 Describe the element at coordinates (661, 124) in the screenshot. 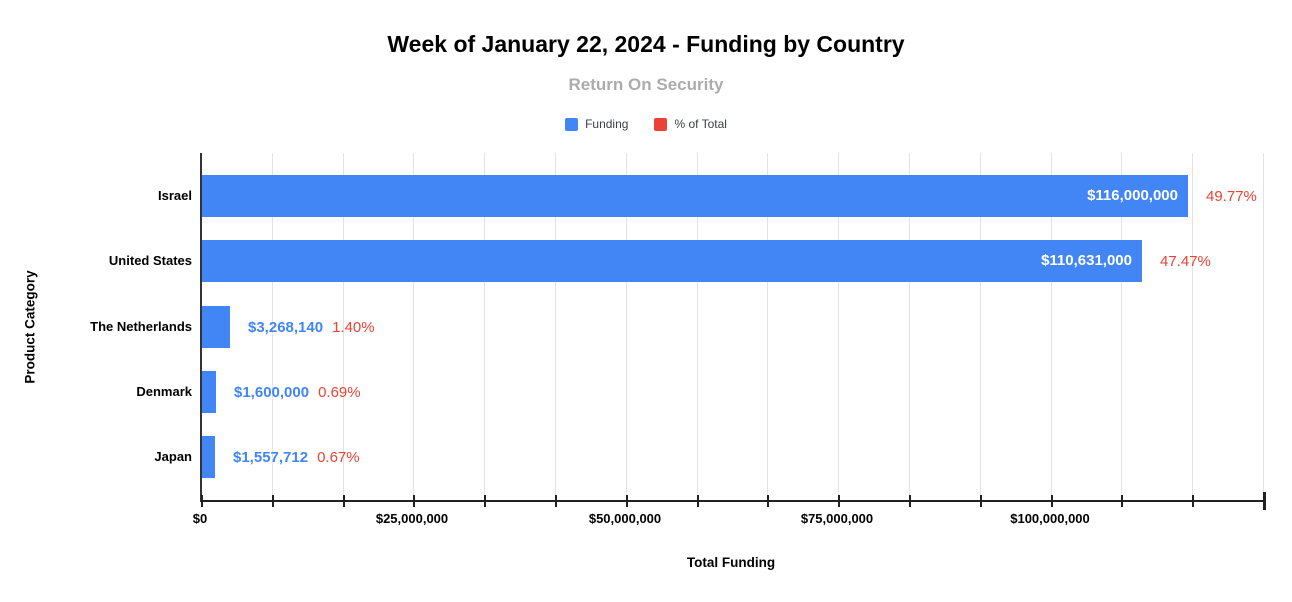

I see `pct-of-total-swatch-icon` at that location.